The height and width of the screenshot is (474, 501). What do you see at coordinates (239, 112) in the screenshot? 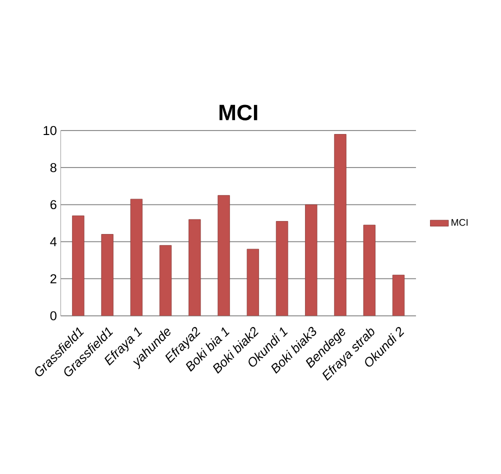
I see `chart-title: MCI` at bounding box center [239, 112].